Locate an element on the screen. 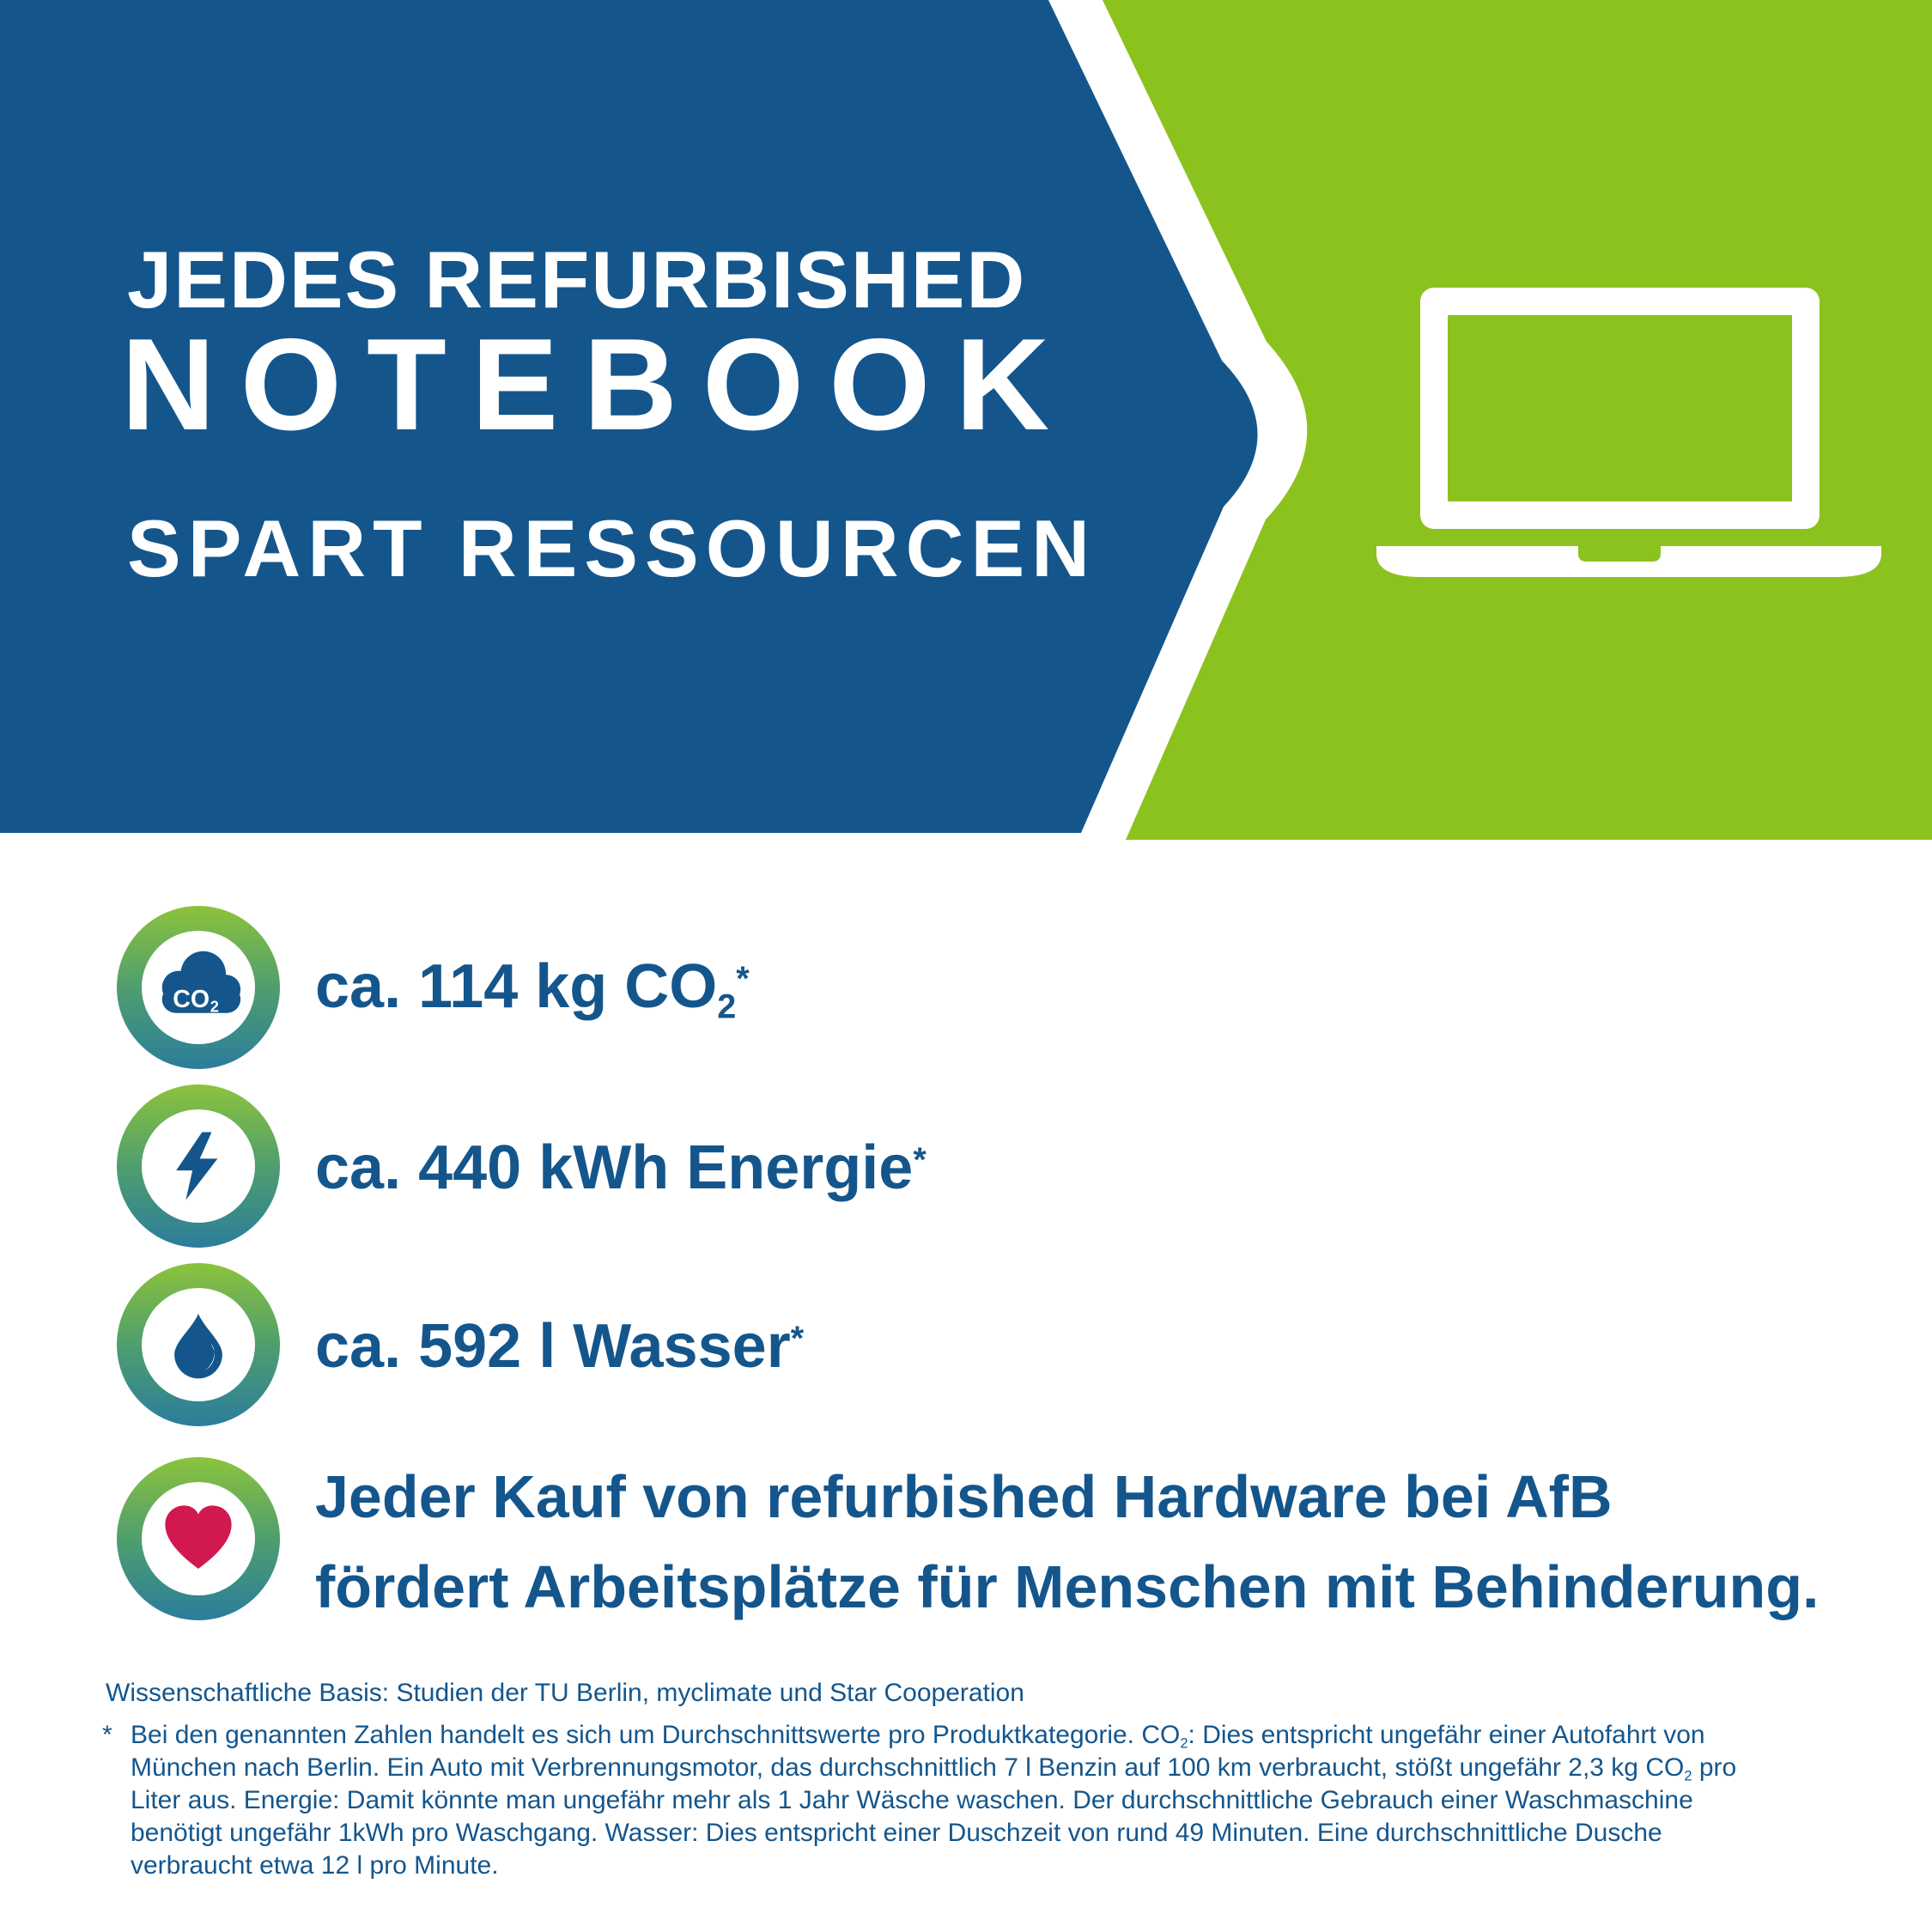 This screenshot has height=1932, width=1932. heart-icon is located at coordinates (198, 1537).